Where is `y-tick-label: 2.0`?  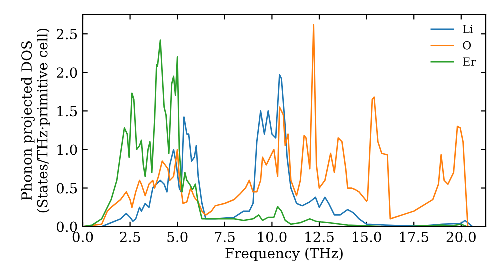
y-tick-label: 2.0 is located at coordinates (67, 73).